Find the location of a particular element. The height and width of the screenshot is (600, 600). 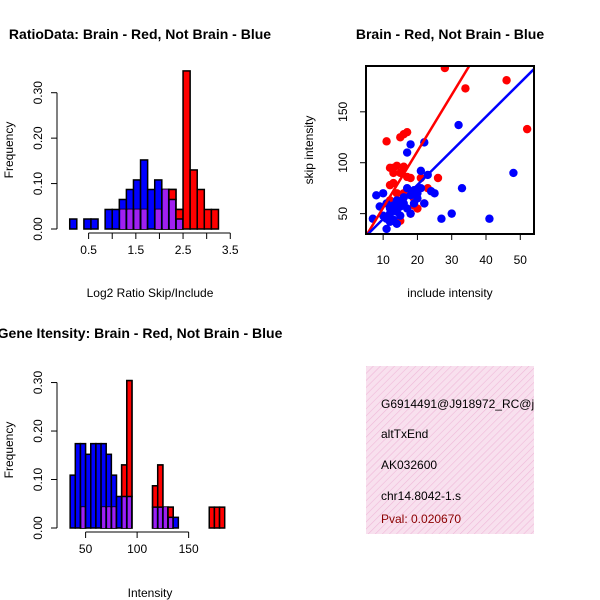

gene-intensity-xlabel: Intensity is located at coordinates (150, 593).